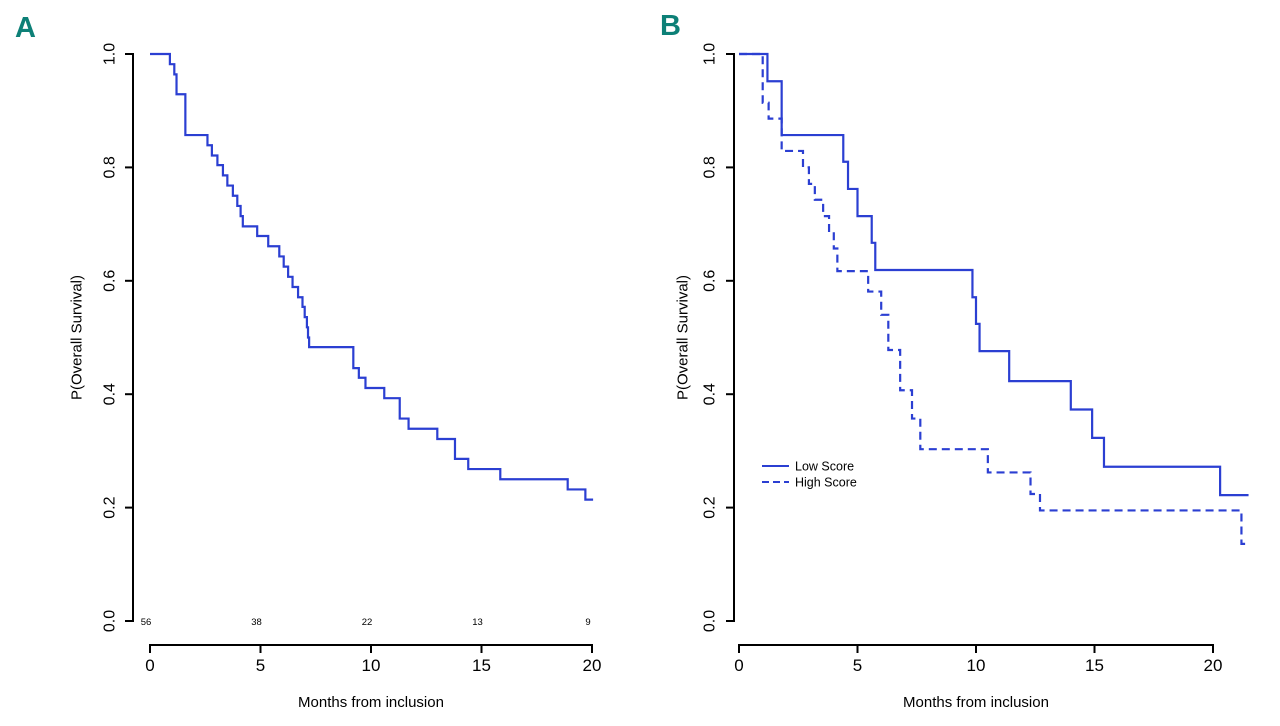 The image size is (1280, 726). Describe the element at coordinates (710, 54) in the screenshot. I see `y-tick-label-b: 1.0` at that location.